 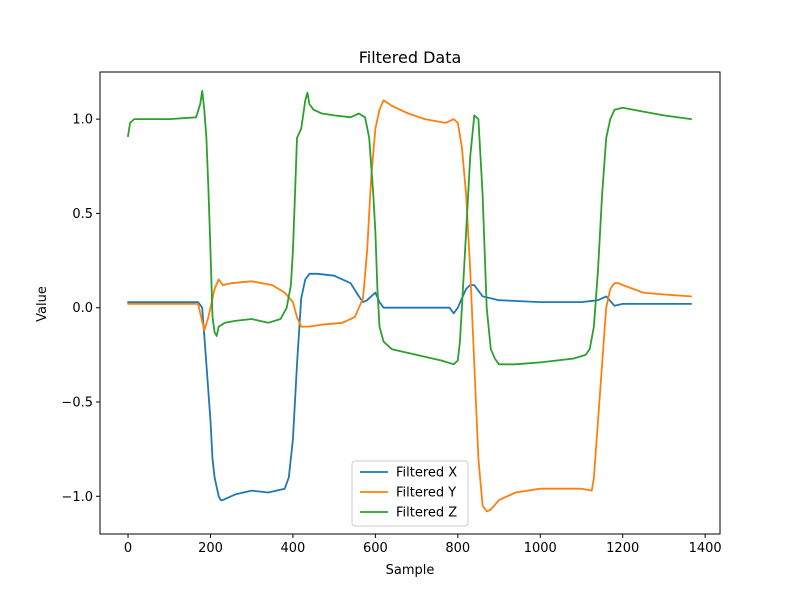 What do you see at coordinates (540, 548) in the screenshot?
I see `x-tick-label: 1000` at bounding box center [540, 548].